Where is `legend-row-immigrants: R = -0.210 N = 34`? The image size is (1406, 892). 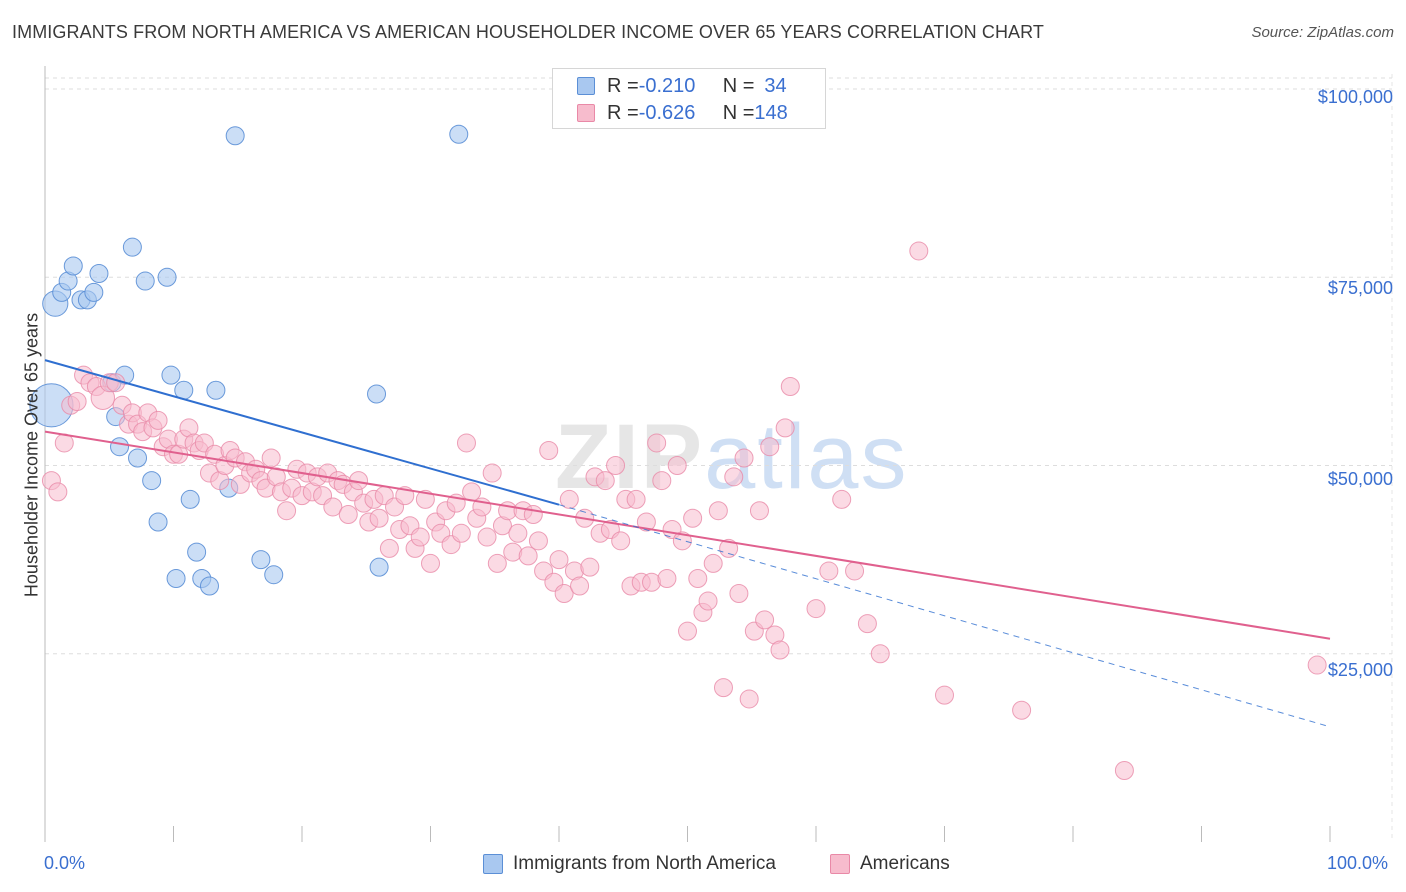
legend-row-immigrants: R = -0.210 N = 34 is located at coordinates (682, 86).